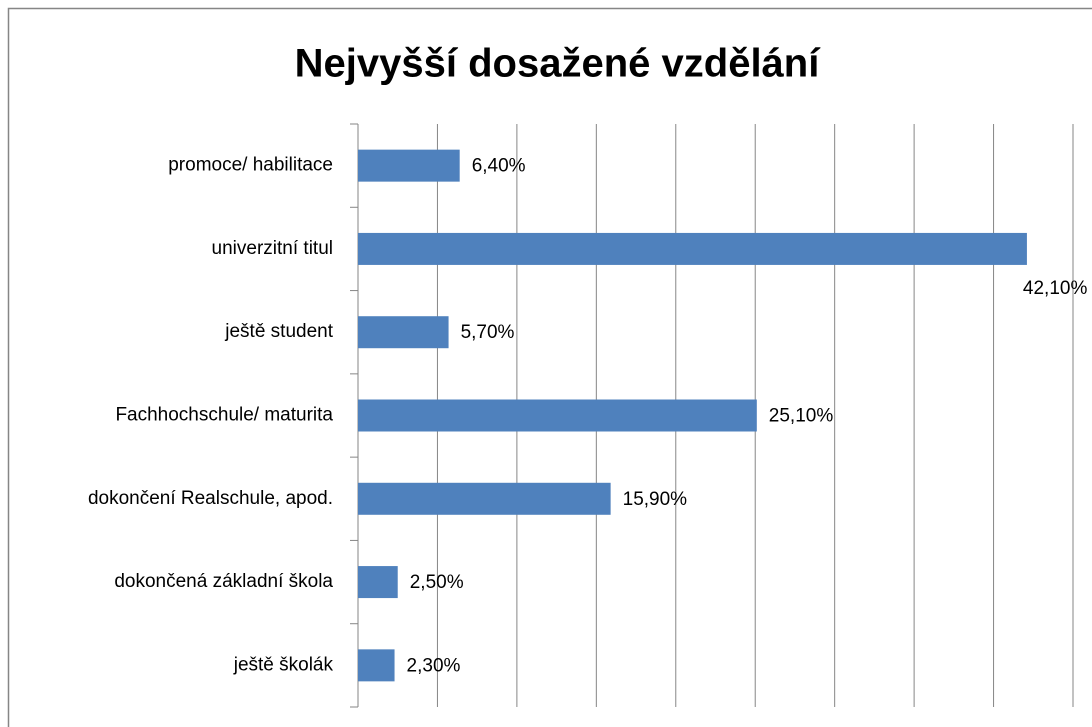 The width and height of the screenshot is (1092, 727). What do you see at coordinates (278, 331) in the screenshot?
I see `y-tick-label: ještě student` at bounding box center [278, 331].